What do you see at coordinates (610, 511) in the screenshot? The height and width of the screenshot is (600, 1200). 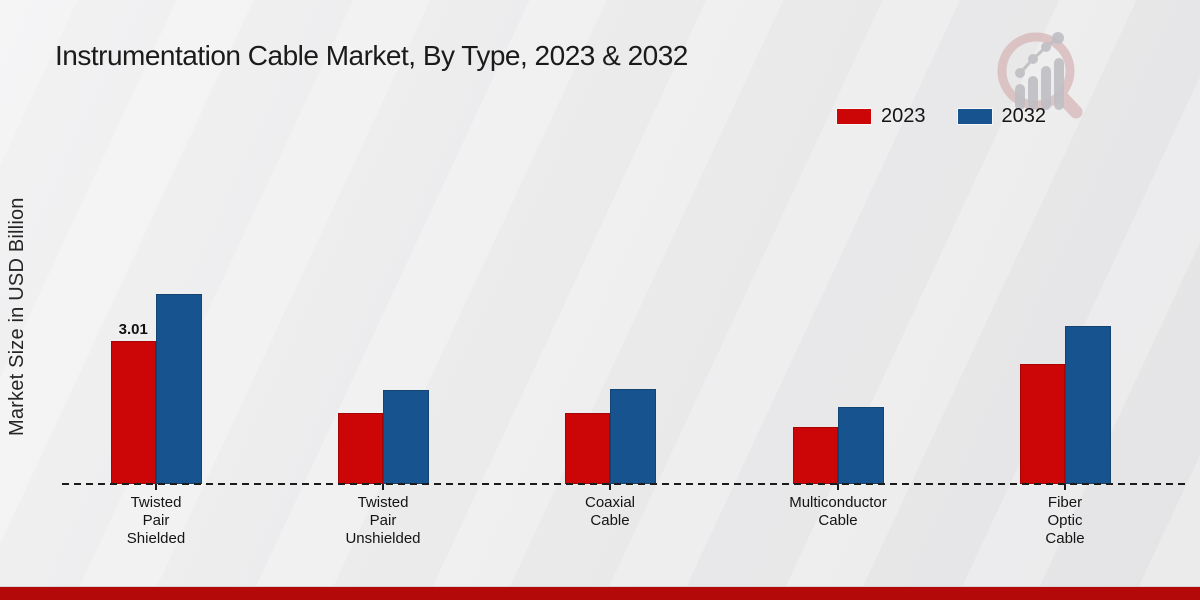 I see `x-axis-label-coaxial-cable: Coaxial Cable` at bounding box center [610, 511].